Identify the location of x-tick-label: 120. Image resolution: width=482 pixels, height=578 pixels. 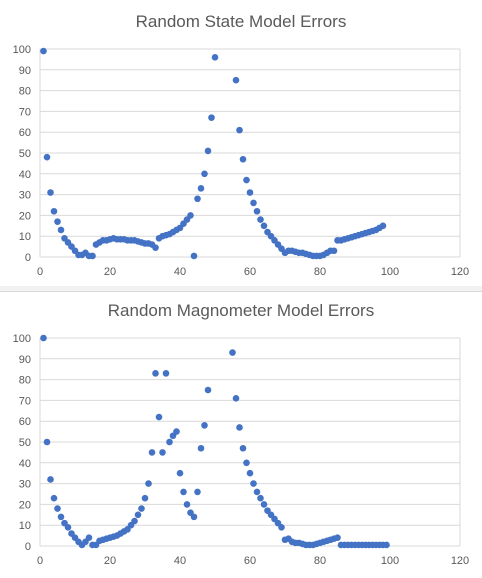
(460, 272).